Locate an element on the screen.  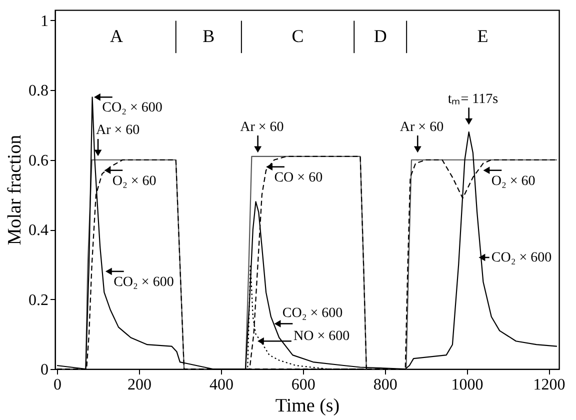
y-tick-label: 0.2 is located at coordinates (38, 300).